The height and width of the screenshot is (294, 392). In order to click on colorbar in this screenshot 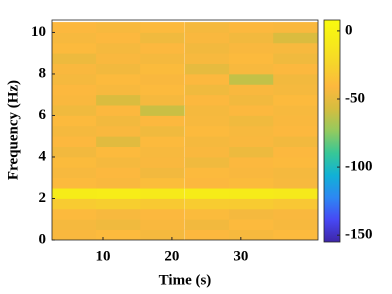, I will do `click(332, 131)`.